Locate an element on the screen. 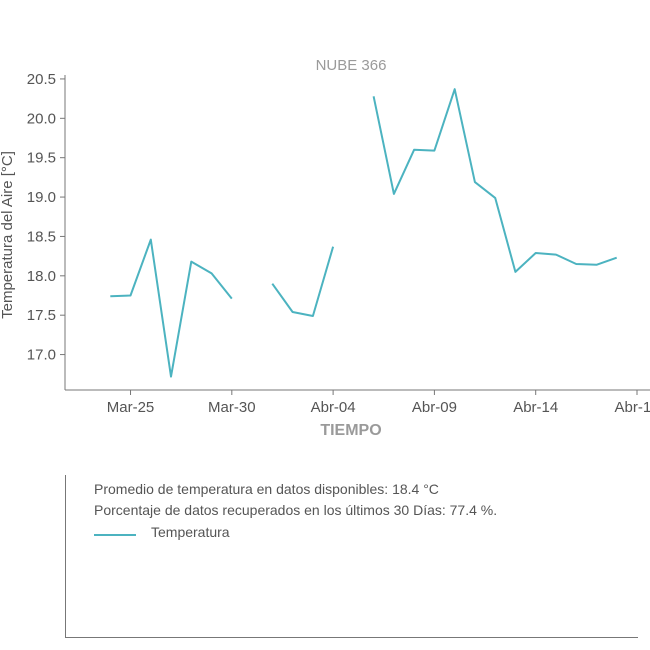 The height and width of the screenshot is (650, 650). y-axis-label: Temperatura del Aire [°C] is located at coordinates (8, 235).